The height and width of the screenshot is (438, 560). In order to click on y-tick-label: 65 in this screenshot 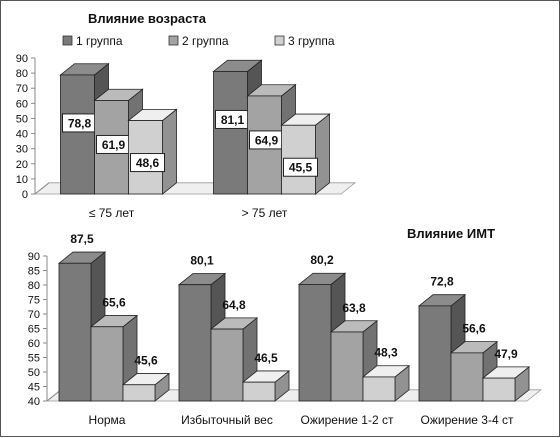, I will do `click(34, 330)`.